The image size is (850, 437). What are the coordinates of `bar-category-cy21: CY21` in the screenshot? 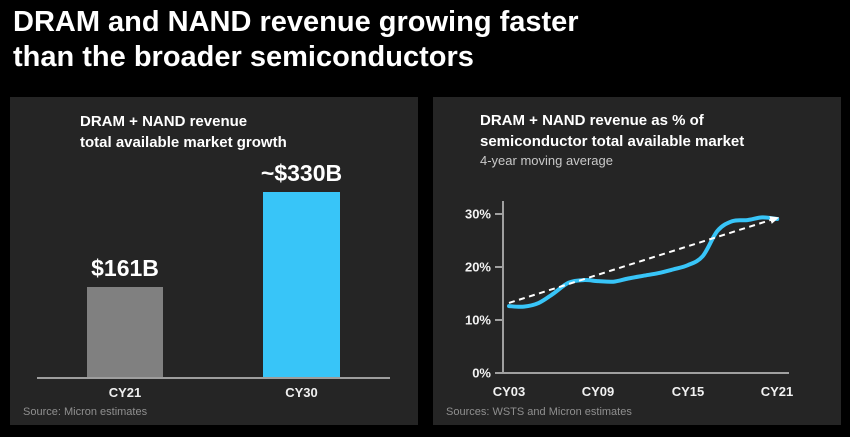 It's located at (125, 392).